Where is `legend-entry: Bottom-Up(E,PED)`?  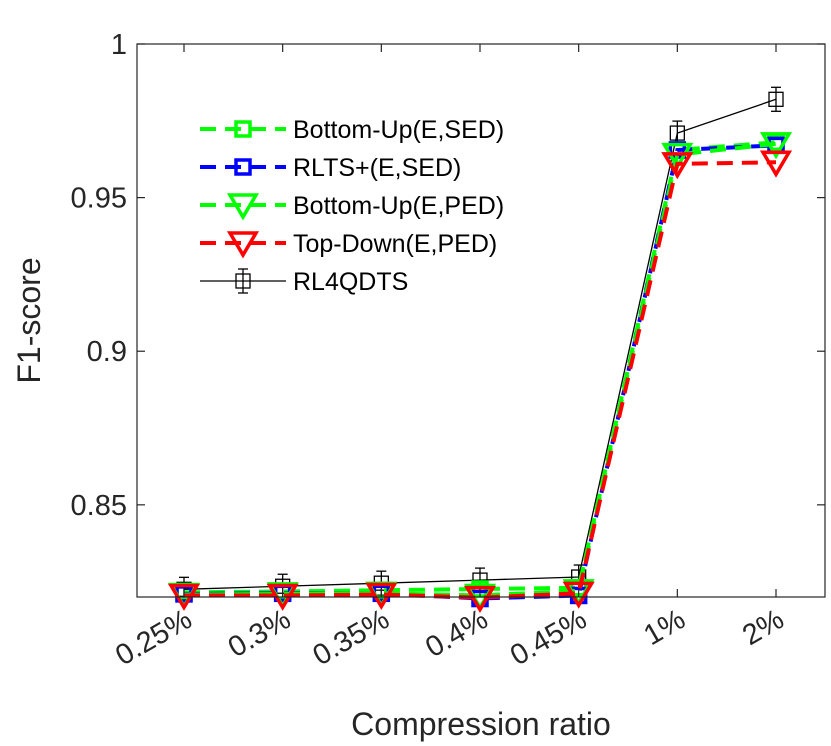
legend-entry: Bottom-Up(E,PED) is located at coordinates (352, 206).